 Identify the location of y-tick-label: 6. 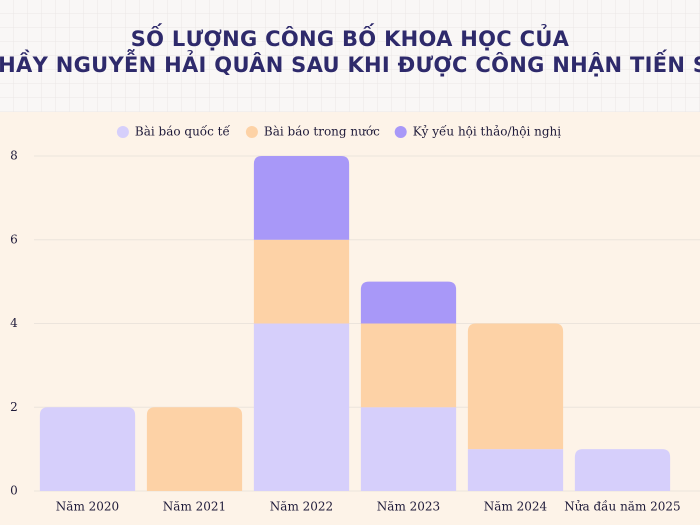
(14, 239).